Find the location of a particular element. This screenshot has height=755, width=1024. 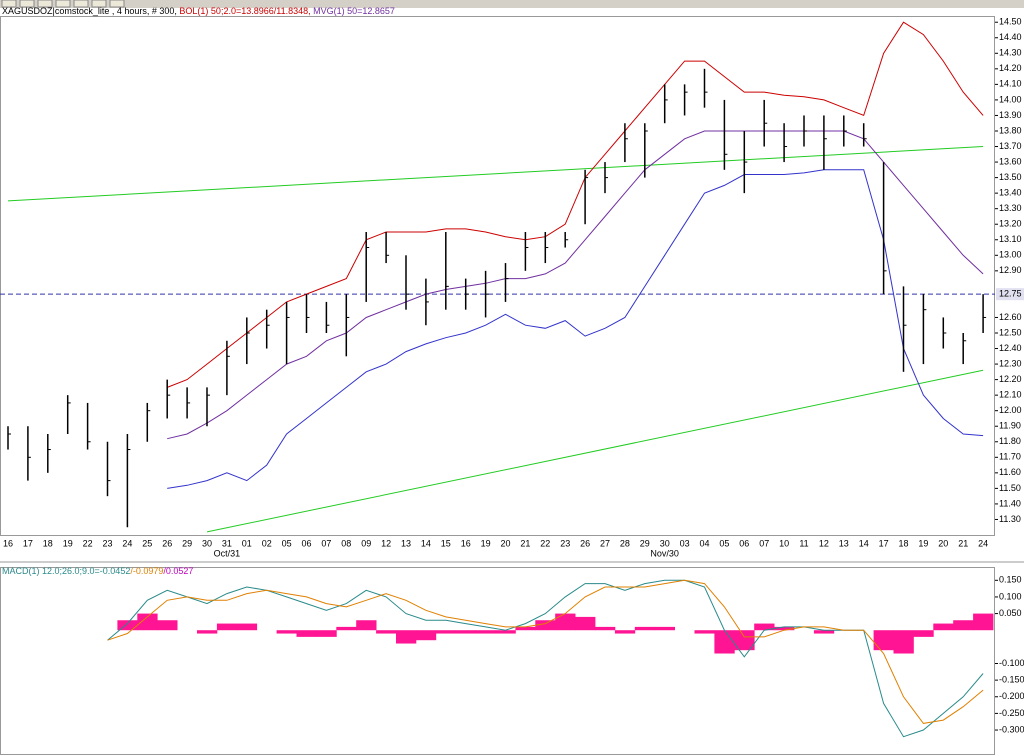

y-tick-label: 11.80 is located at coordinates (1010, 441).